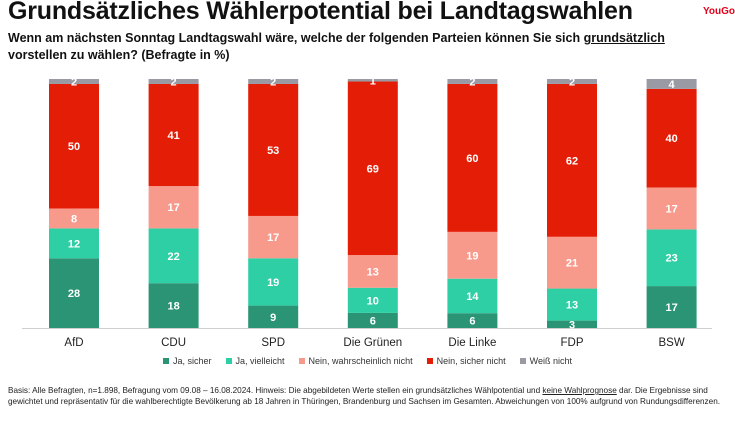  What do you see at coordinates (471, 361) in the screenshot?
I see `legend-label-nein-sicher-nicht: Nein, sicher nicht` at bounding box center [471, 361].